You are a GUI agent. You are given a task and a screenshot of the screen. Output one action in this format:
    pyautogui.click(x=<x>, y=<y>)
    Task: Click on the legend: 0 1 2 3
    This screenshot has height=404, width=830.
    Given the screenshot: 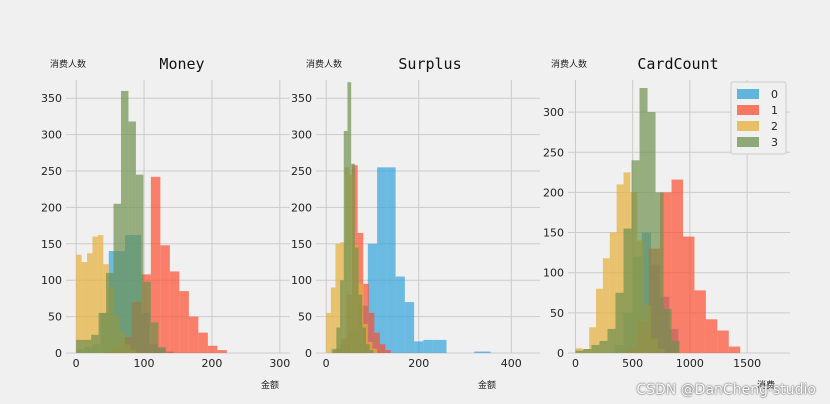 What is the action you would take?
    pyautogui.click(x=758, y=118)
    